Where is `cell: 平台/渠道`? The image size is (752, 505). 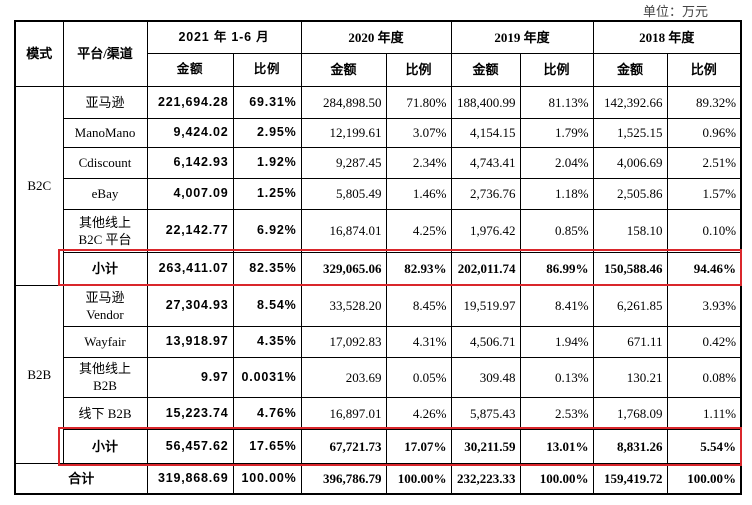 cell: 平台/渠道 is located at coordinates (105, 53).